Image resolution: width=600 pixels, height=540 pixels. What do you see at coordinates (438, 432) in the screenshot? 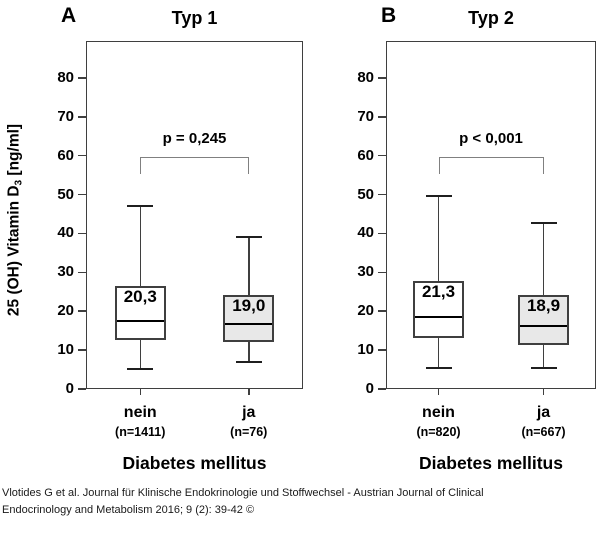
I see `category-n-label: (n=820)` at bounding box center [438, 432].